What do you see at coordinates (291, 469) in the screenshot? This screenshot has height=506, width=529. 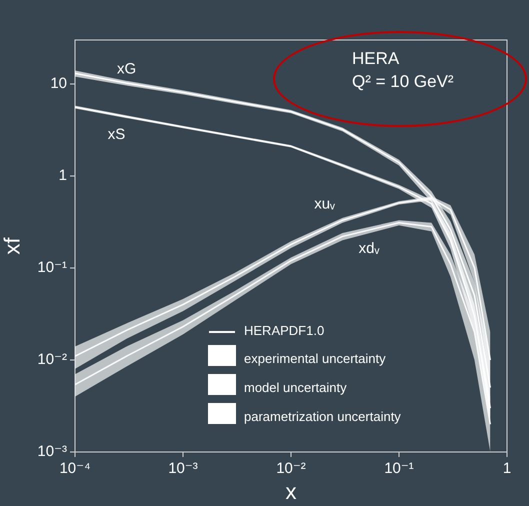 I see `x-tick-label: 10⁻²` at bounding box center [291, 469].